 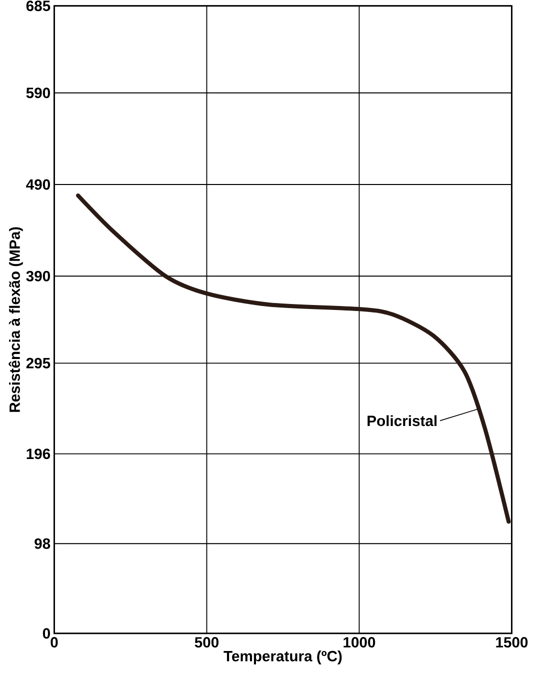 What do you see at coordinates (283, 657) in the screenshot?
I see `x-axis-title: Temperatura (ºC)` at bounding box center [283, 657].